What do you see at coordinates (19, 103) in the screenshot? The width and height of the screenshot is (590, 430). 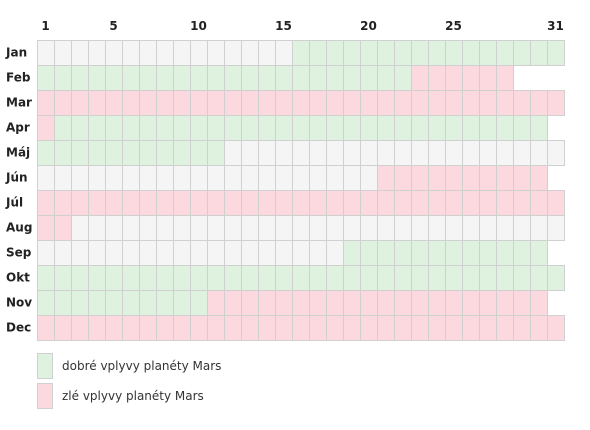 I see `month-label-2: Mar` at bounding box center [19, 103].